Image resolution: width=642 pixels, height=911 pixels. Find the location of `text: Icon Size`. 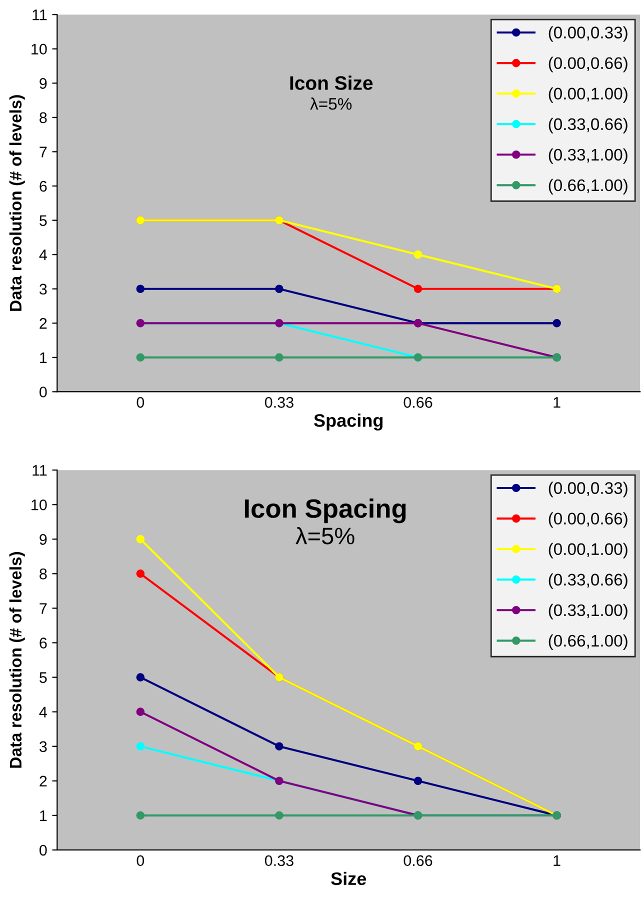

text: Icon Size is located at coordinates (331, 83).